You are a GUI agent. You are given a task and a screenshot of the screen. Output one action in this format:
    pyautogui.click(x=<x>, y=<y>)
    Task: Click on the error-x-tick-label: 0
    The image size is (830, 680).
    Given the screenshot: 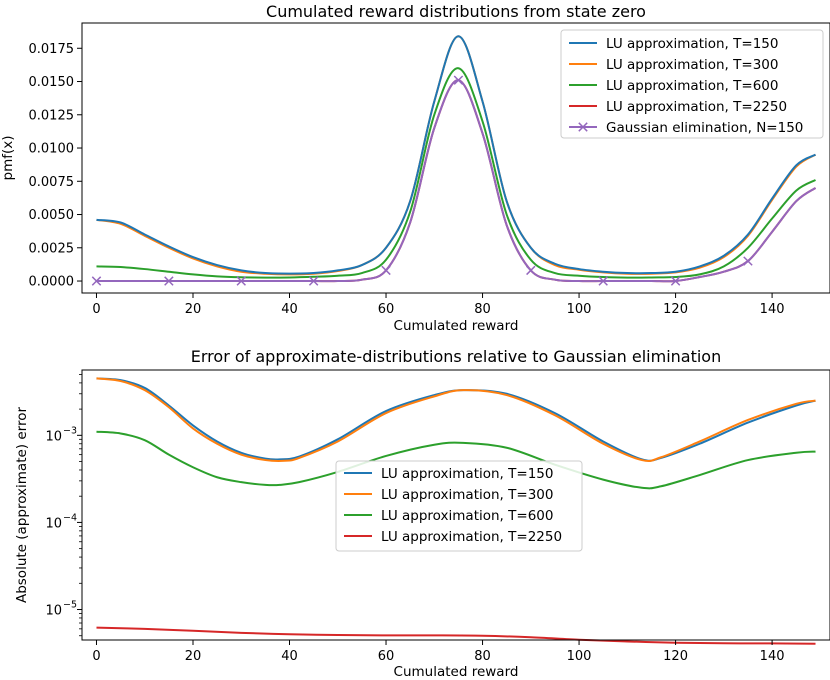 What is the action you would take?
    pyautogui.click(x=96, y=656)
    